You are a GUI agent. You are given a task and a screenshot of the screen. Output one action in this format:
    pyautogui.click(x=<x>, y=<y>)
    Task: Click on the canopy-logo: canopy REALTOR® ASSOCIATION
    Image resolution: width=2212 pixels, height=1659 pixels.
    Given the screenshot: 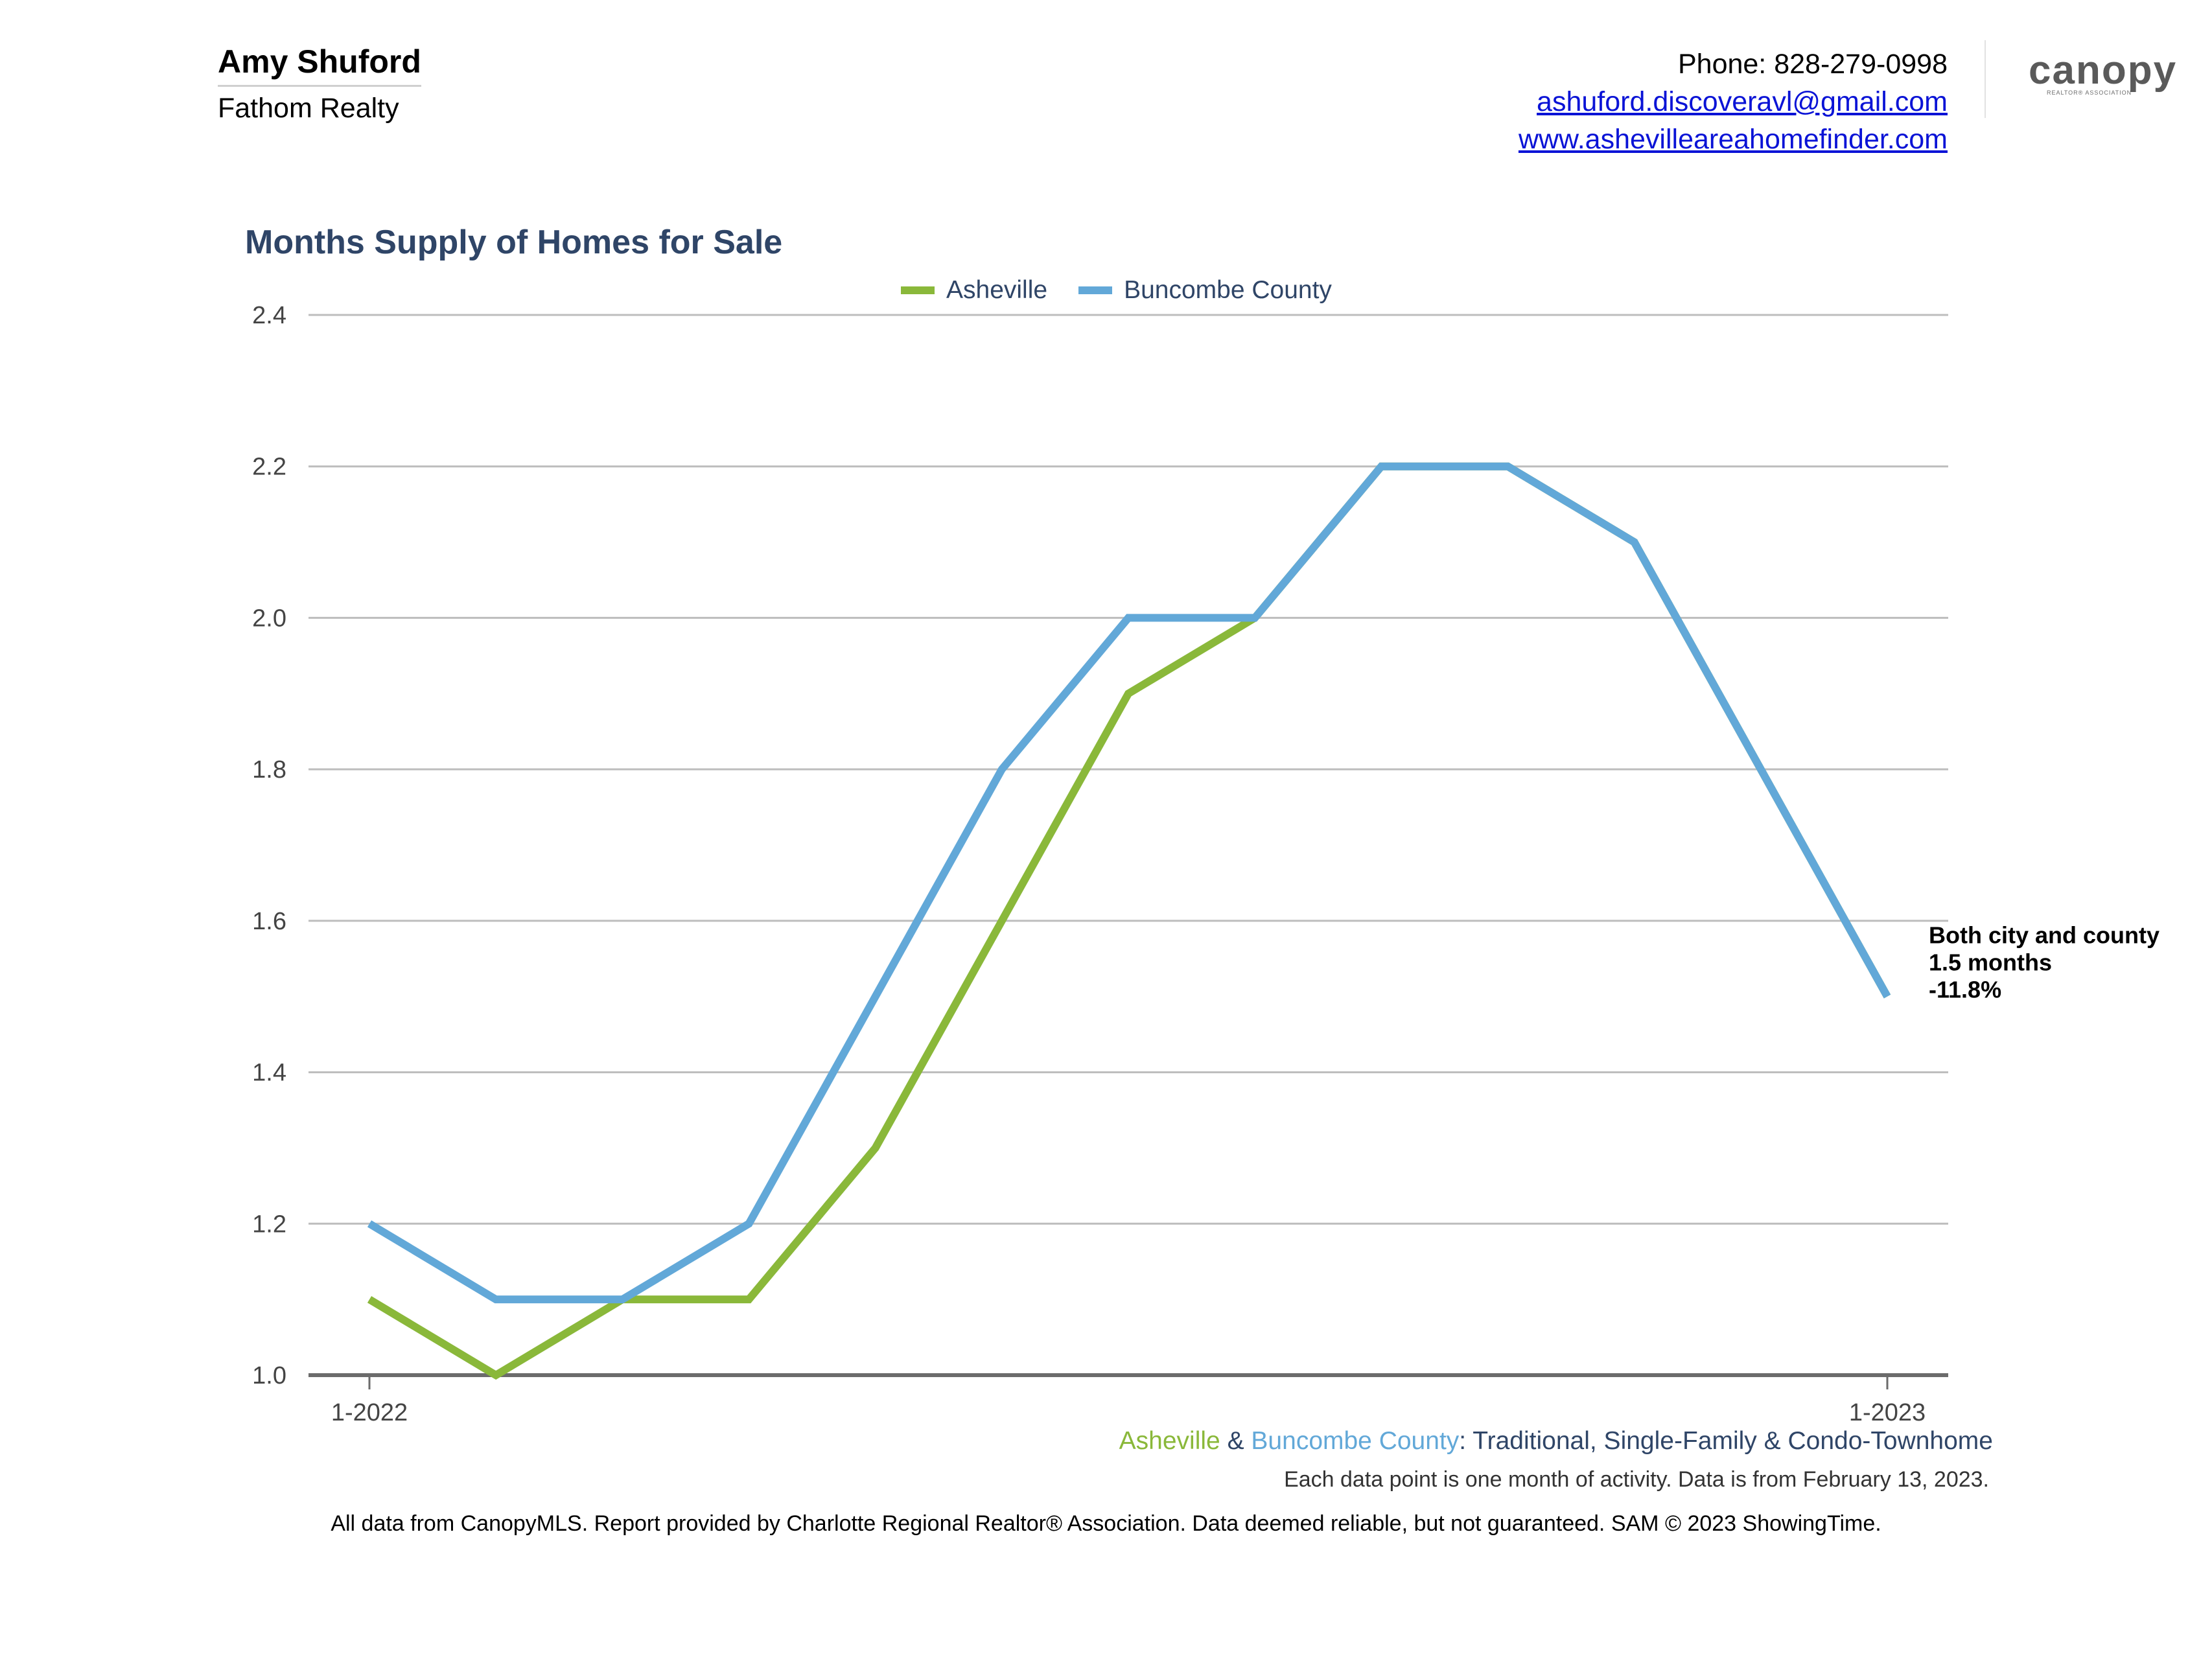 What is the action you would take?
    pyautogui.click(x=2102, y=76)
    